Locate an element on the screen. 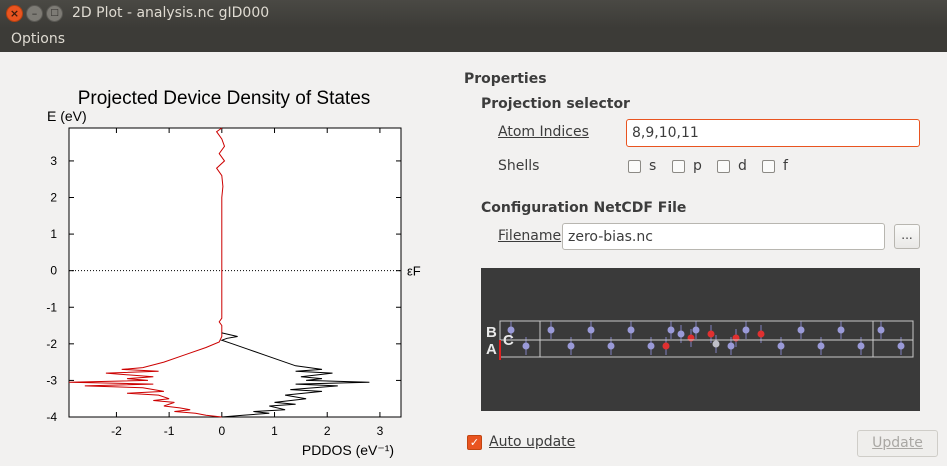 This screenshot has width=947, height=466. axis-c-label: C is located at coordinates (508, 340).